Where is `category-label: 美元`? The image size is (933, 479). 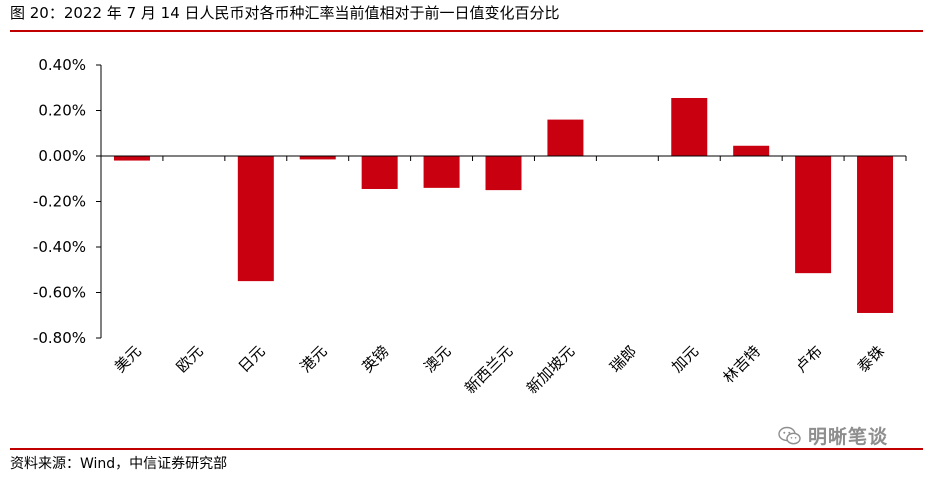 category-label: 美元 is located at coordinates (128, 359).